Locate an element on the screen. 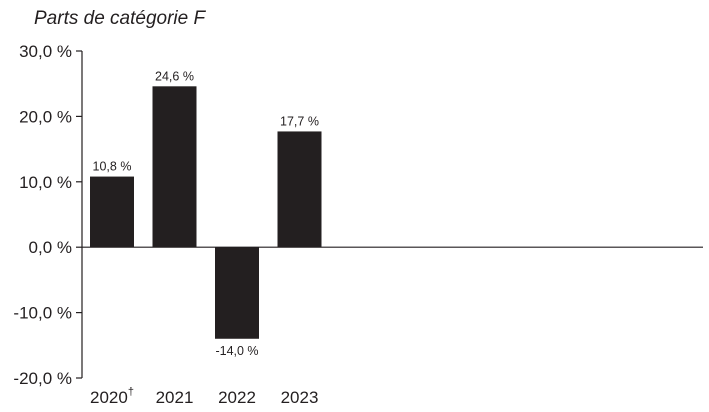  bar-2023 is located at coordinates (299, 189).